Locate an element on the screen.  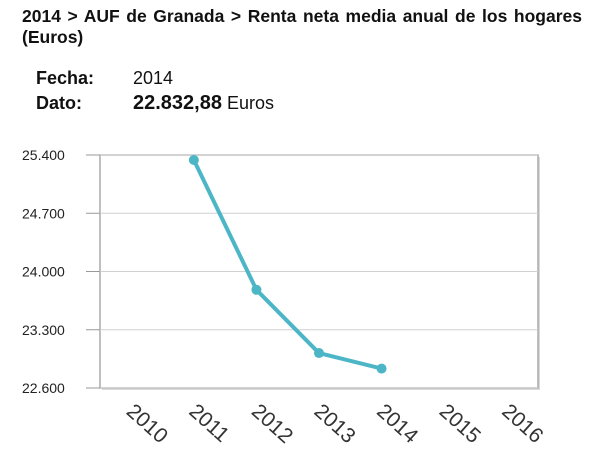
x-tick-label: 2016 is located at coordinates (522, 424).